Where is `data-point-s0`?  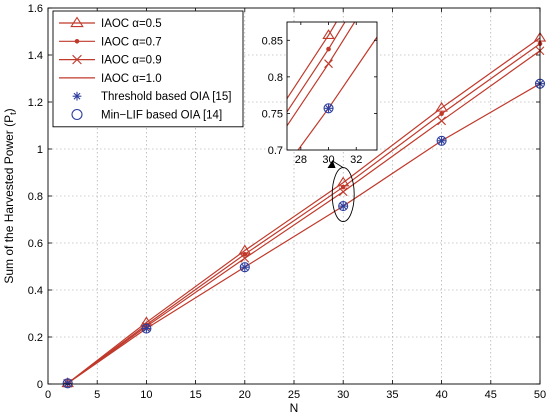
data-point-s0 is located at coordinates (441, 106).